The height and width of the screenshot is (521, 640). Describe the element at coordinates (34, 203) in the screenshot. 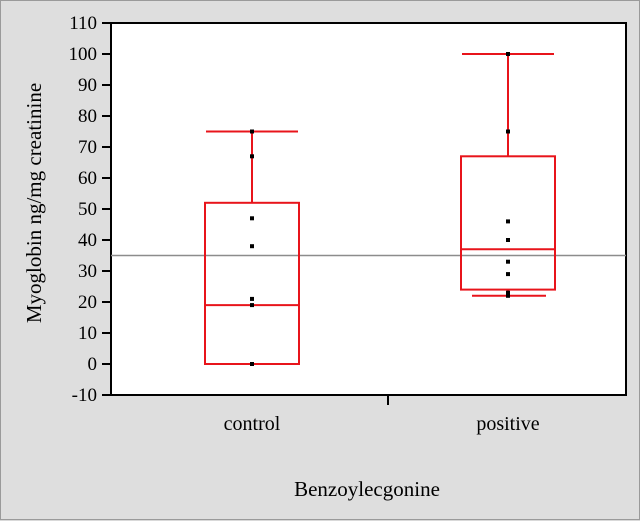

I see `y-axis-title: Myoglobin ng/mg creatinine` at that location.